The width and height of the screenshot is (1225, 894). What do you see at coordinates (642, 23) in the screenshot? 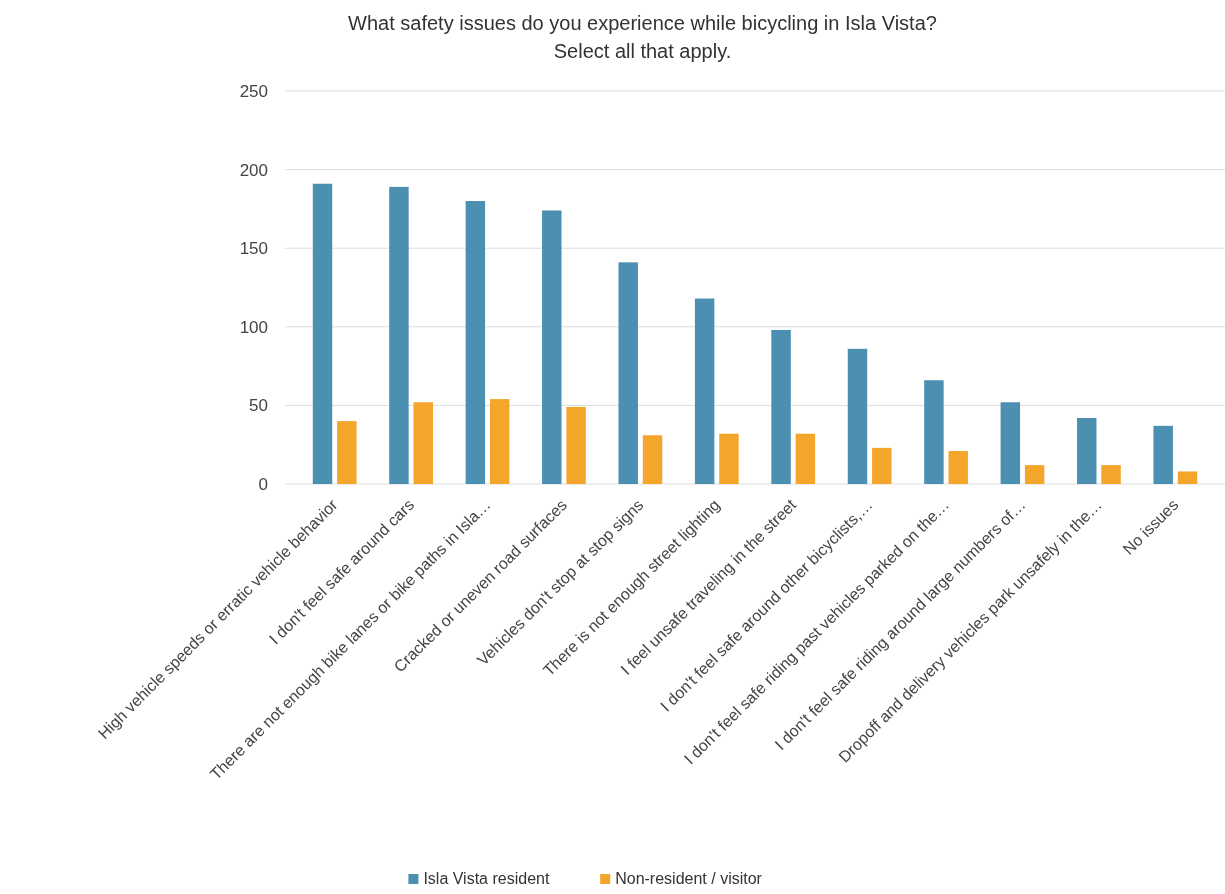
I see `chart-title: What safety issues do you experience while bicycling in Isla Vista?` at bounding box center [642, 23].